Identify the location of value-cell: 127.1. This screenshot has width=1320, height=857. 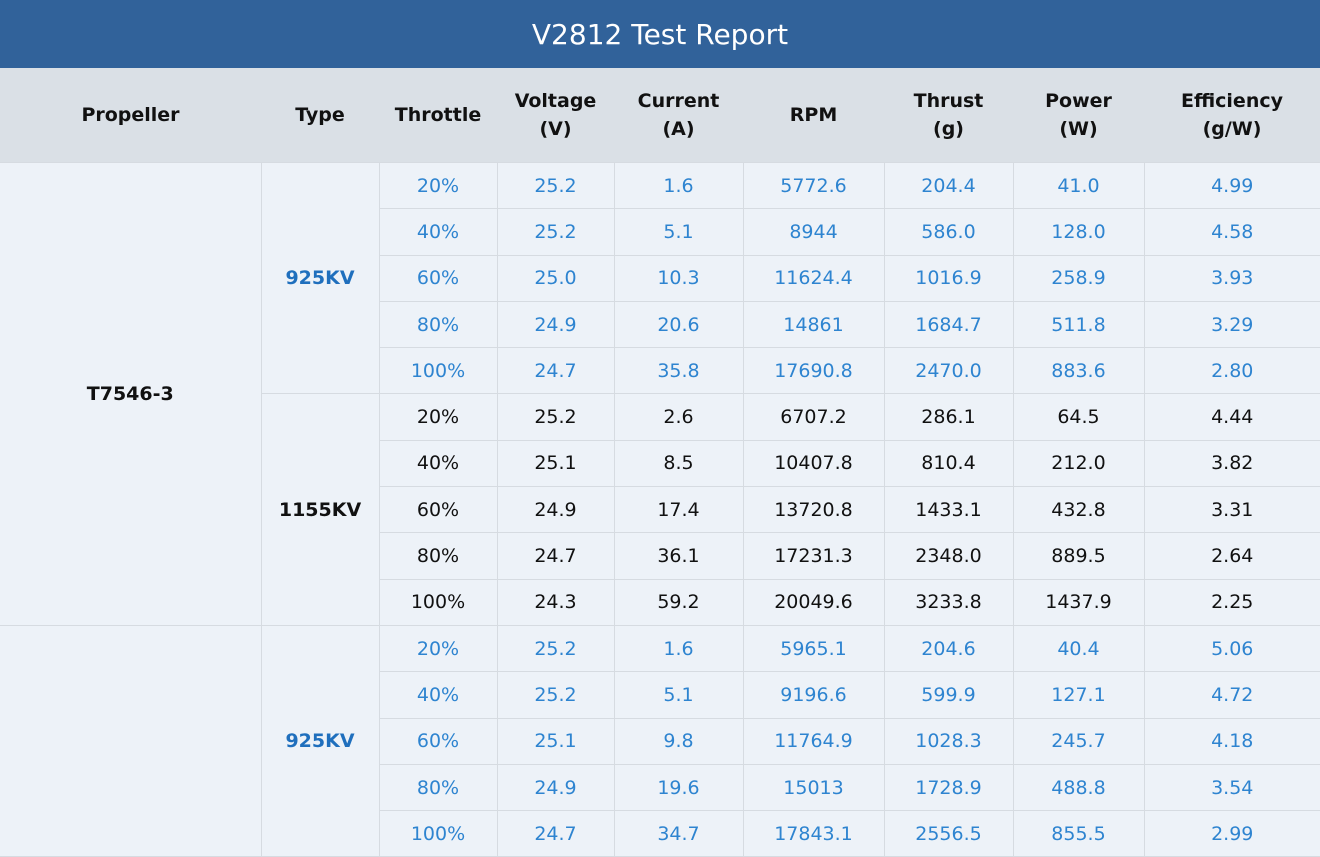
(1078, 695).